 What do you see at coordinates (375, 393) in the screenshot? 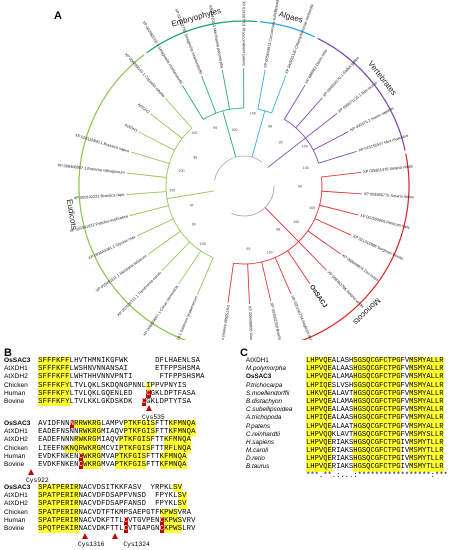
I see `sequence: LHKVQEALAVTHGSQCGFCTPGFVMSMYALLR` at bounding box center [375, 393].